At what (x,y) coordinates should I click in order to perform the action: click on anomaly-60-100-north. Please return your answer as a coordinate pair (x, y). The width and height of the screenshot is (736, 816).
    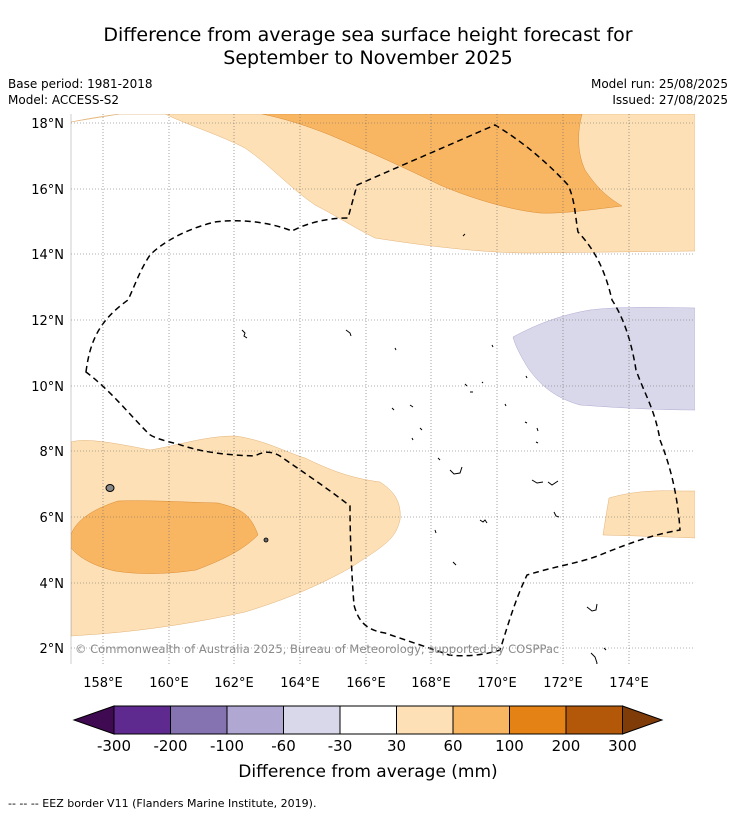
    Looking at the image, I should click on (442, 164).